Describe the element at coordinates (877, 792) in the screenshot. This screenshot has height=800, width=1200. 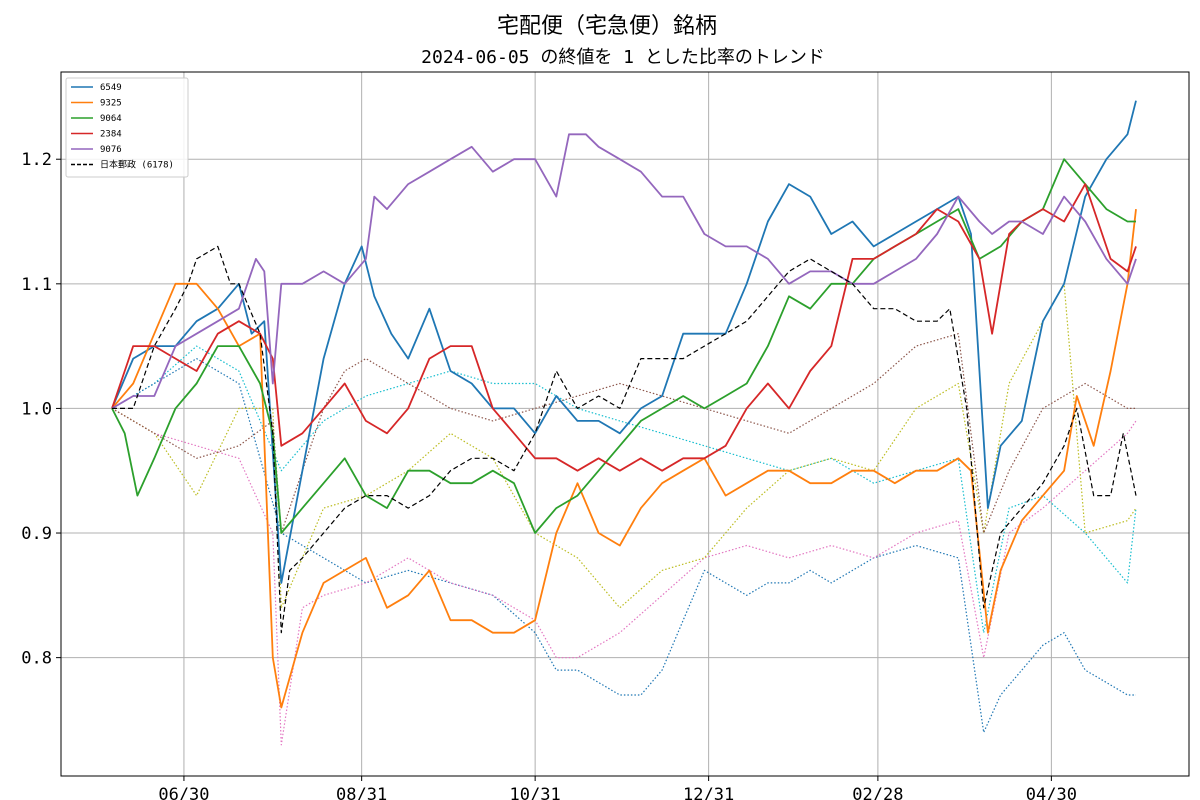
I see `x-tick-label: 02/28` at that location.